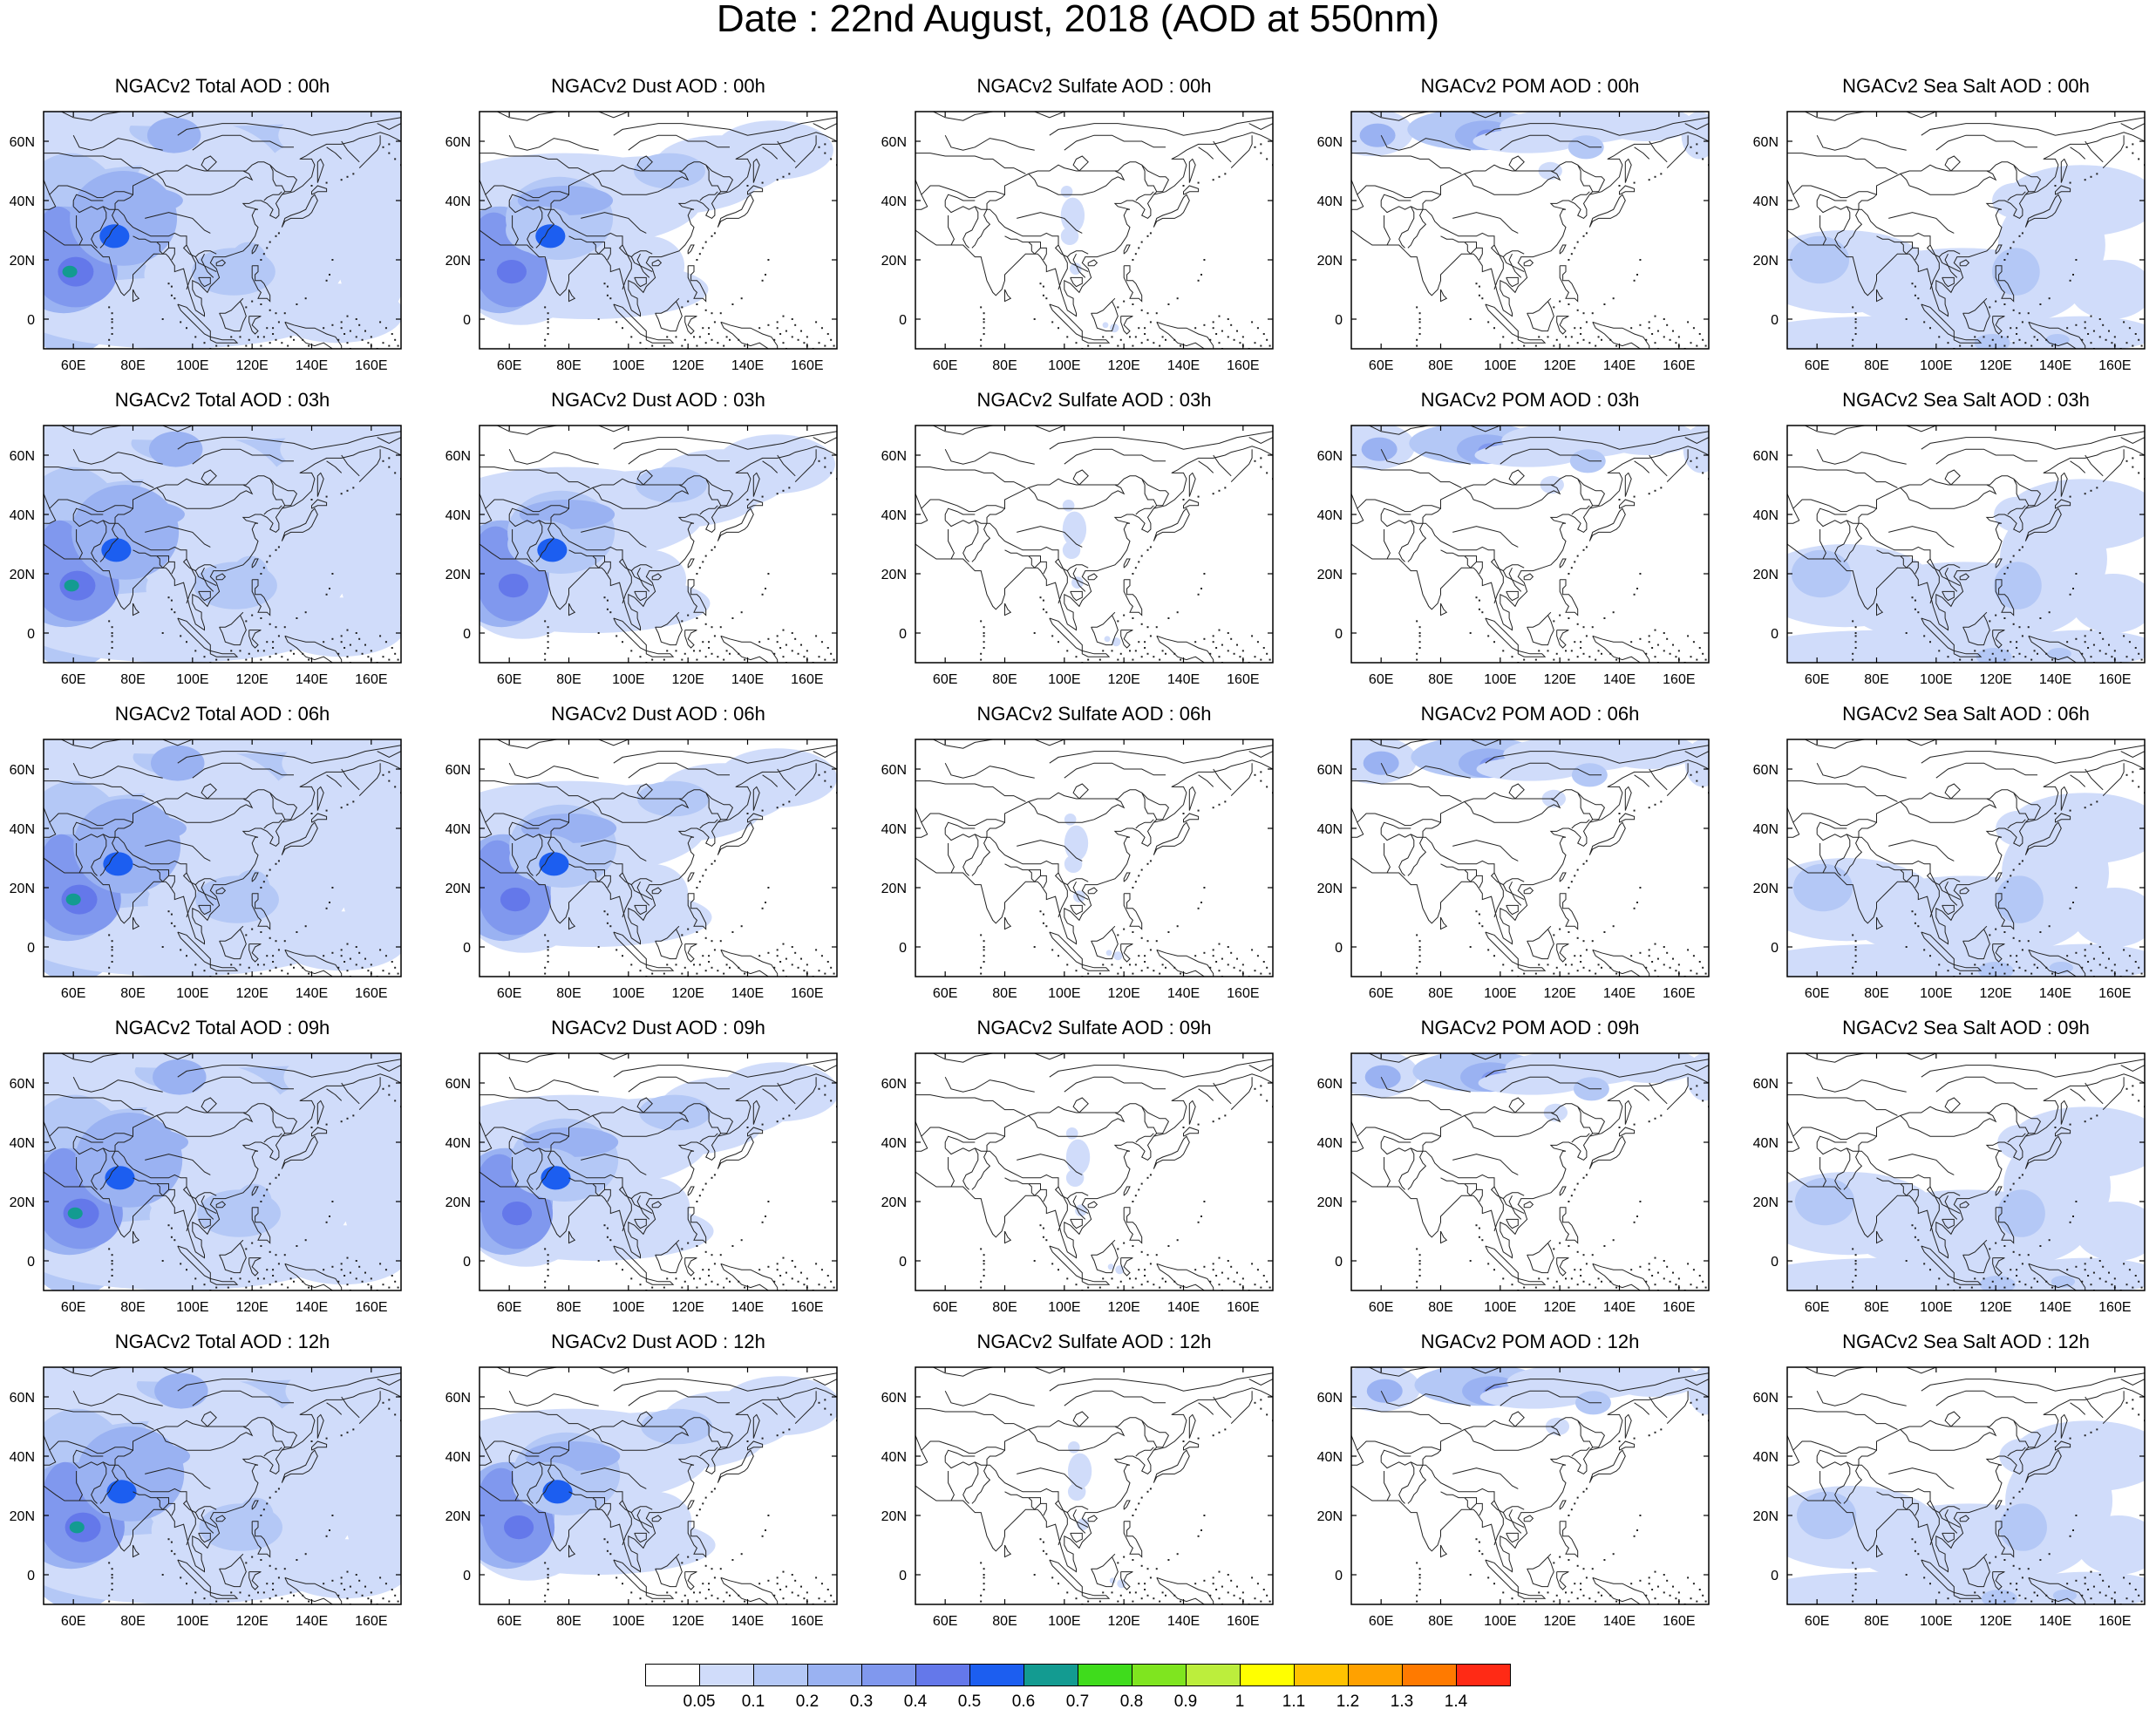  Describe the element at coordinates (658, 230) in the screenshot. I see `map-frame` at that location.